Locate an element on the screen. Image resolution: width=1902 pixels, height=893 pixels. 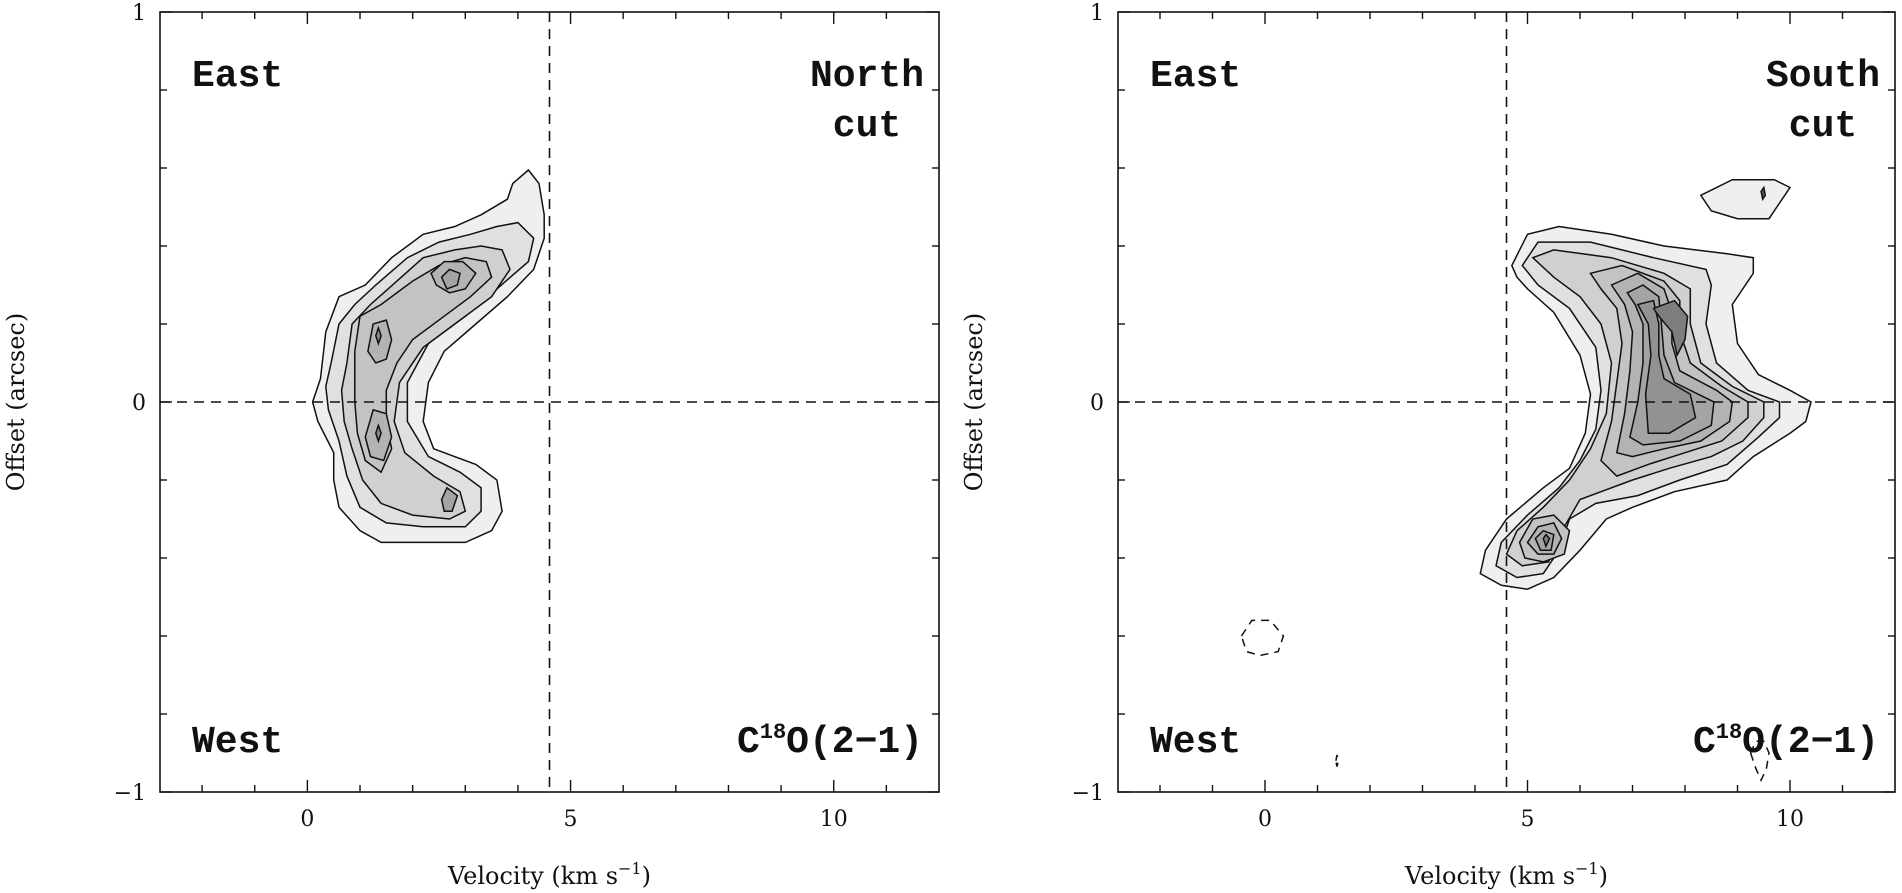
plot-area is located at coordinates (428, 356).